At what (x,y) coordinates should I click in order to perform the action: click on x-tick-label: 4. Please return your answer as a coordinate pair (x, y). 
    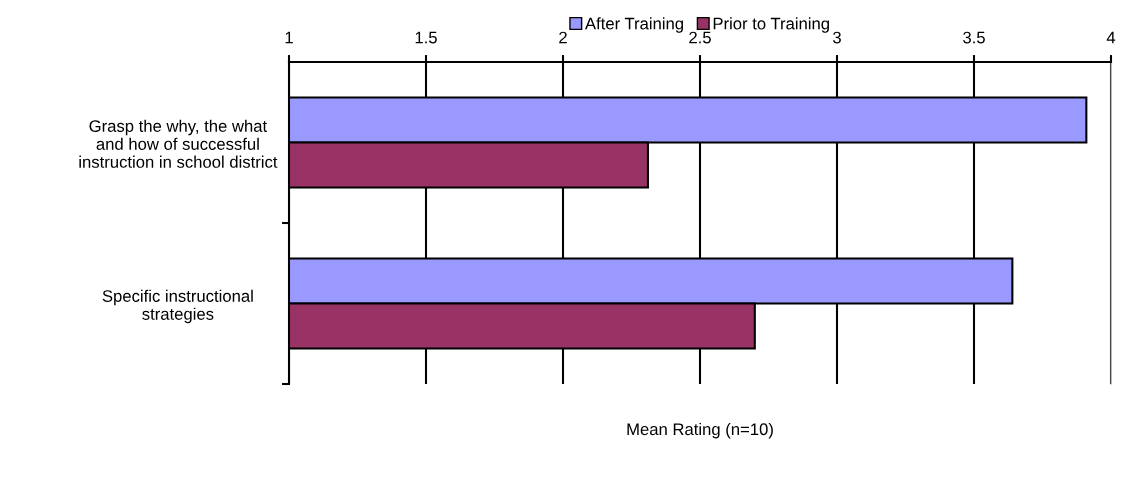
    Looking at the image, I should click on (1111, 37).